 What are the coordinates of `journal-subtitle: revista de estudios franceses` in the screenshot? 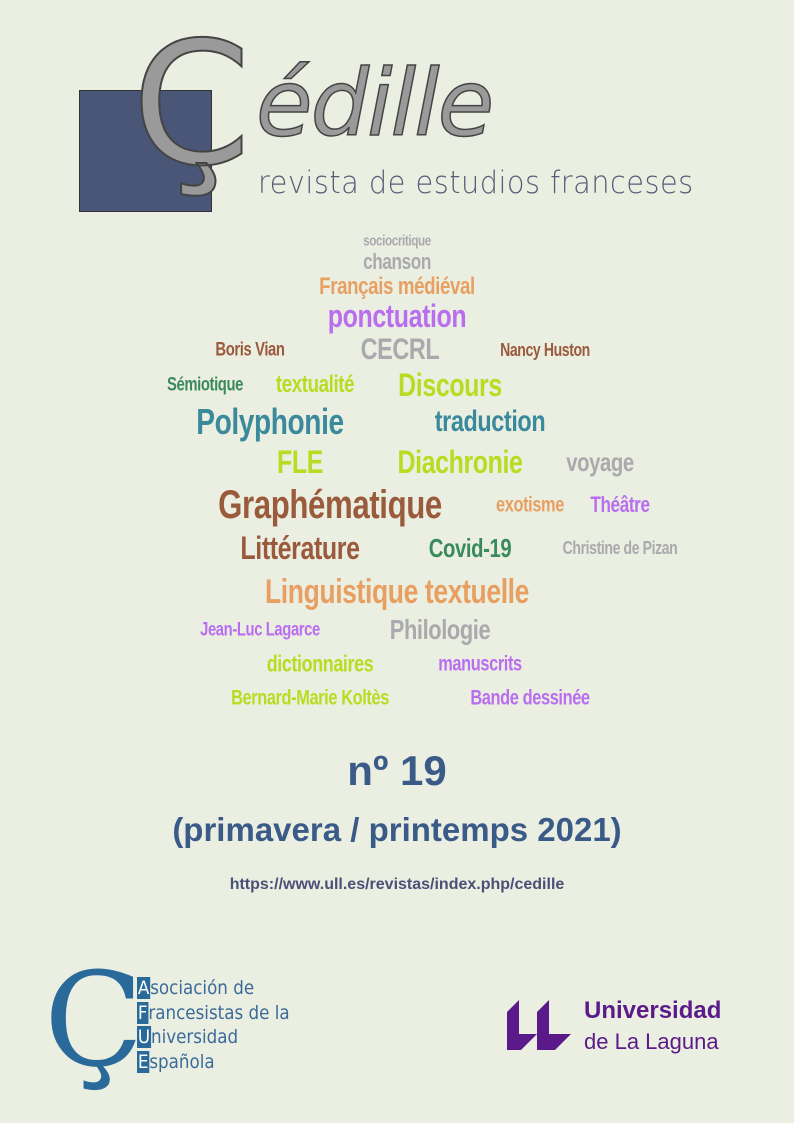 It's located at (476, 183).